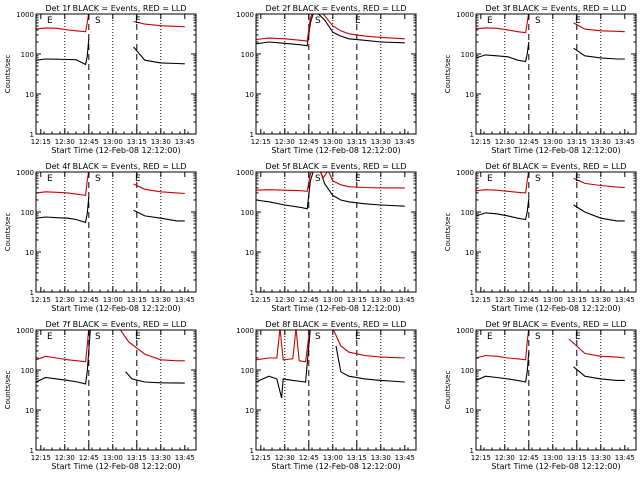 Image resolution: width=640 pixels, height=480 pixels. I want to click on panel-title: Det 6f BLACK = Events, RED = LLD, so click(555, 166).